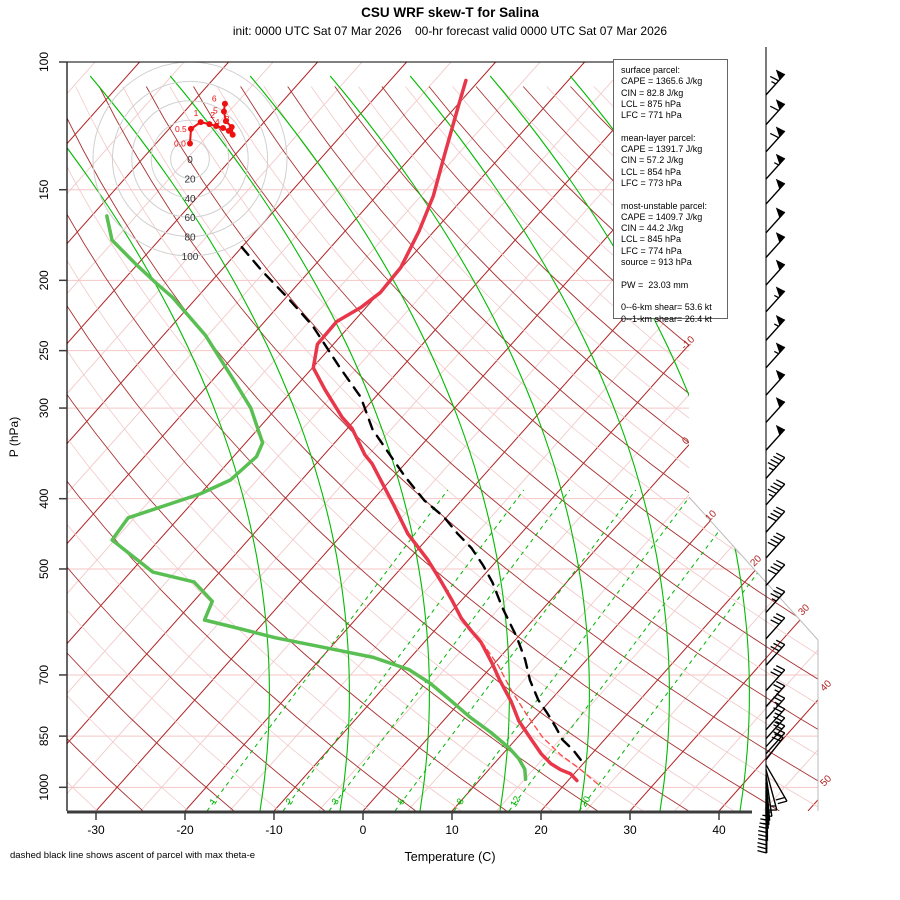 The width and height of the screenshot is (900, 900). What do you see at coordinates (804, 610) in the screenshot?
I see `isotherm-label: 30` at bounding box center [804, 610].